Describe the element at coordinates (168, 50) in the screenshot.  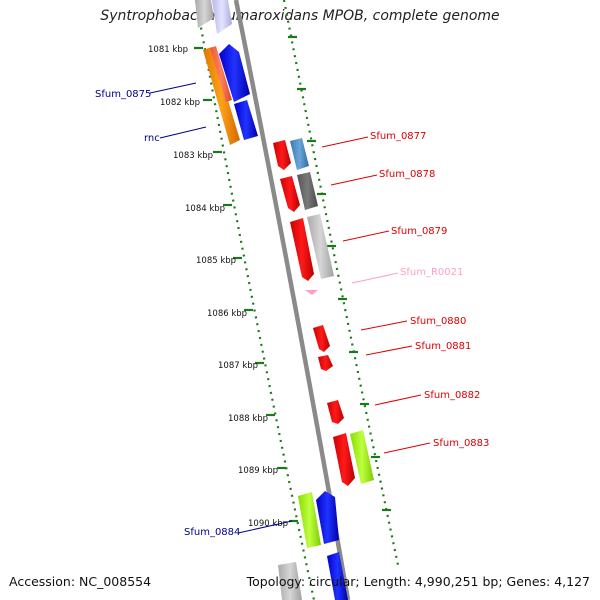
I see `position-label: 1081 kbp` at that location.